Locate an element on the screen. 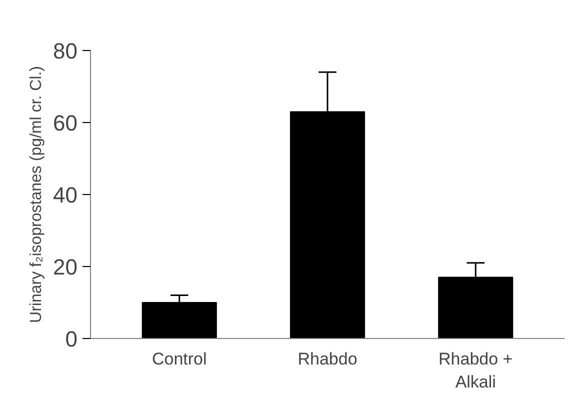  x-tick-label: Control is located at coordinates (179, 359).